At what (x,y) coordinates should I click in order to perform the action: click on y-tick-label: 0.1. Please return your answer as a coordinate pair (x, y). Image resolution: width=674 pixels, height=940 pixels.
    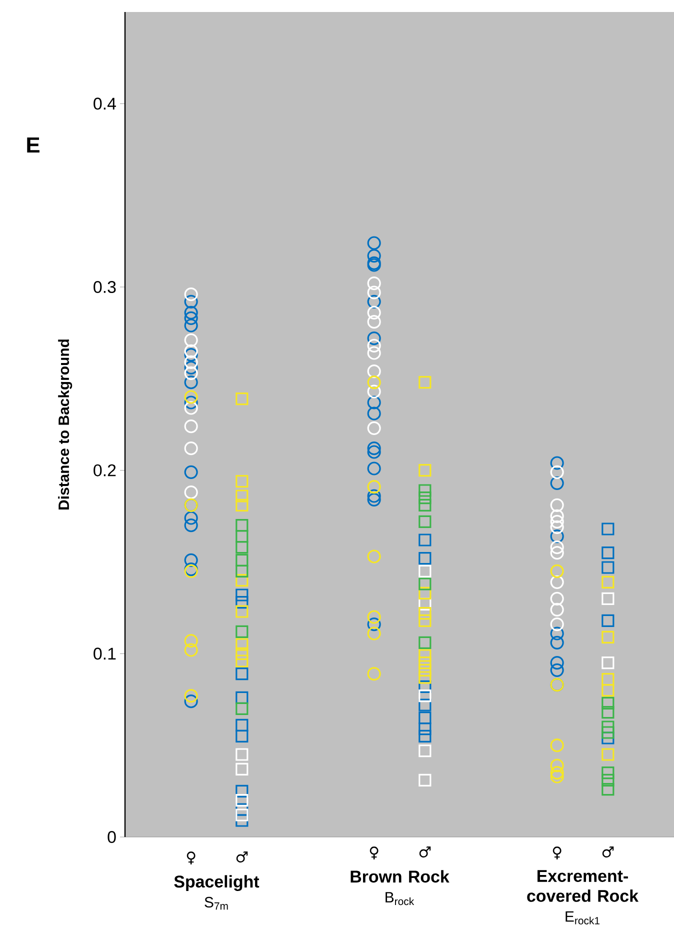
    Looking at the image, I should click on (105, 654).